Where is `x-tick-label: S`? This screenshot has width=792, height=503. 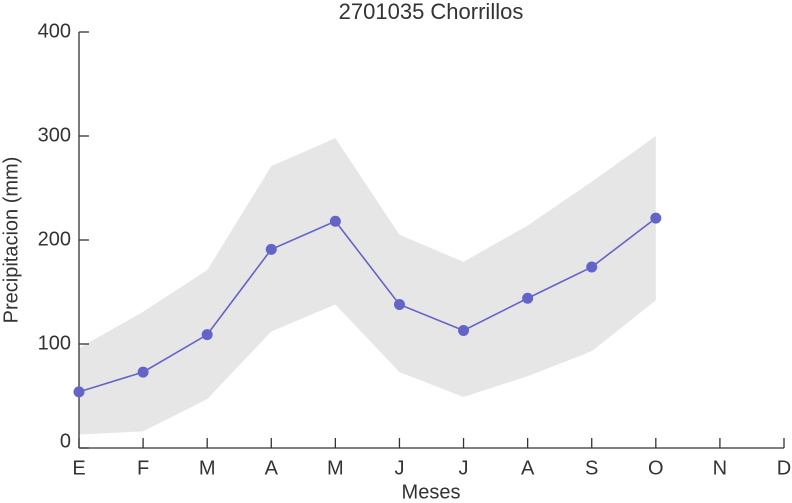
x-tick-label: S is located at coordinates (591, 468).